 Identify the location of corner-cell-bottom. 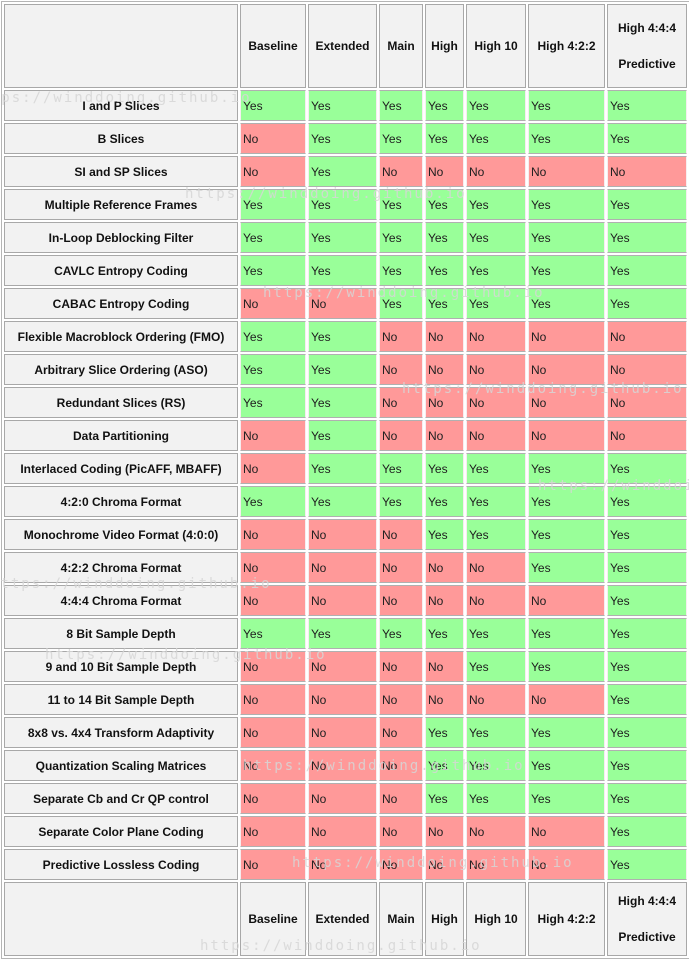
(121, 919).